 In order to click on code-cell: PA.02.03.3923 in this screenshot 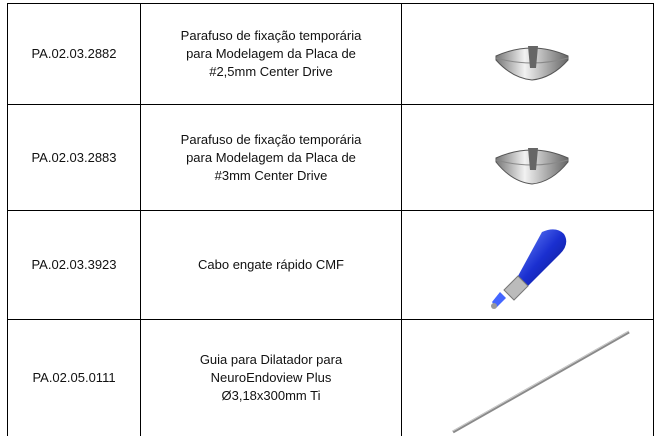, I will do `click(74, 265)`.